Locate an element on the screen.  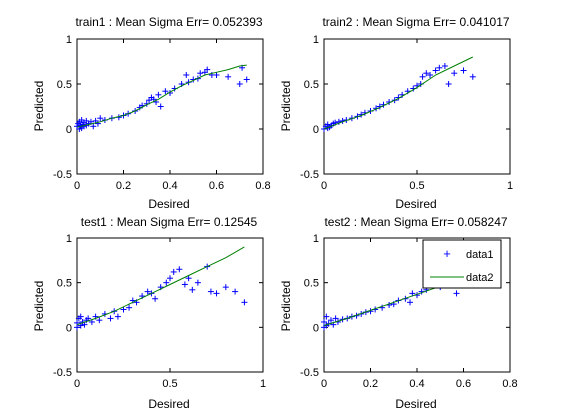
legend: + data1 data2 is located at coordinates (462, 264).